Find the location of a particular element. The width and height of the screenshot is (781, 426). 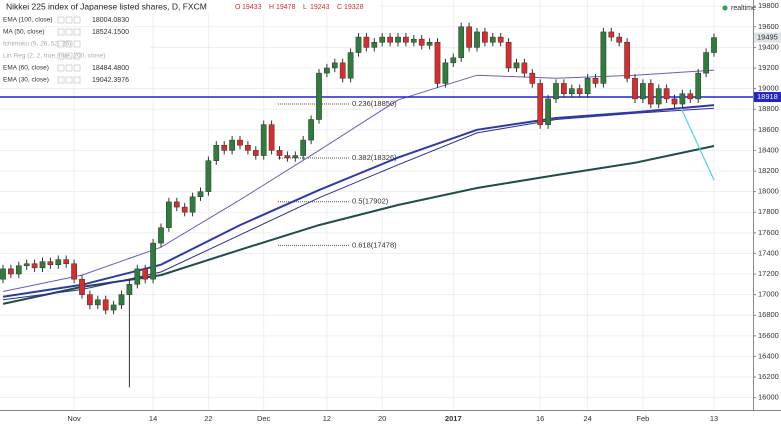

last-price-tag is located at coordinates (767, 37).